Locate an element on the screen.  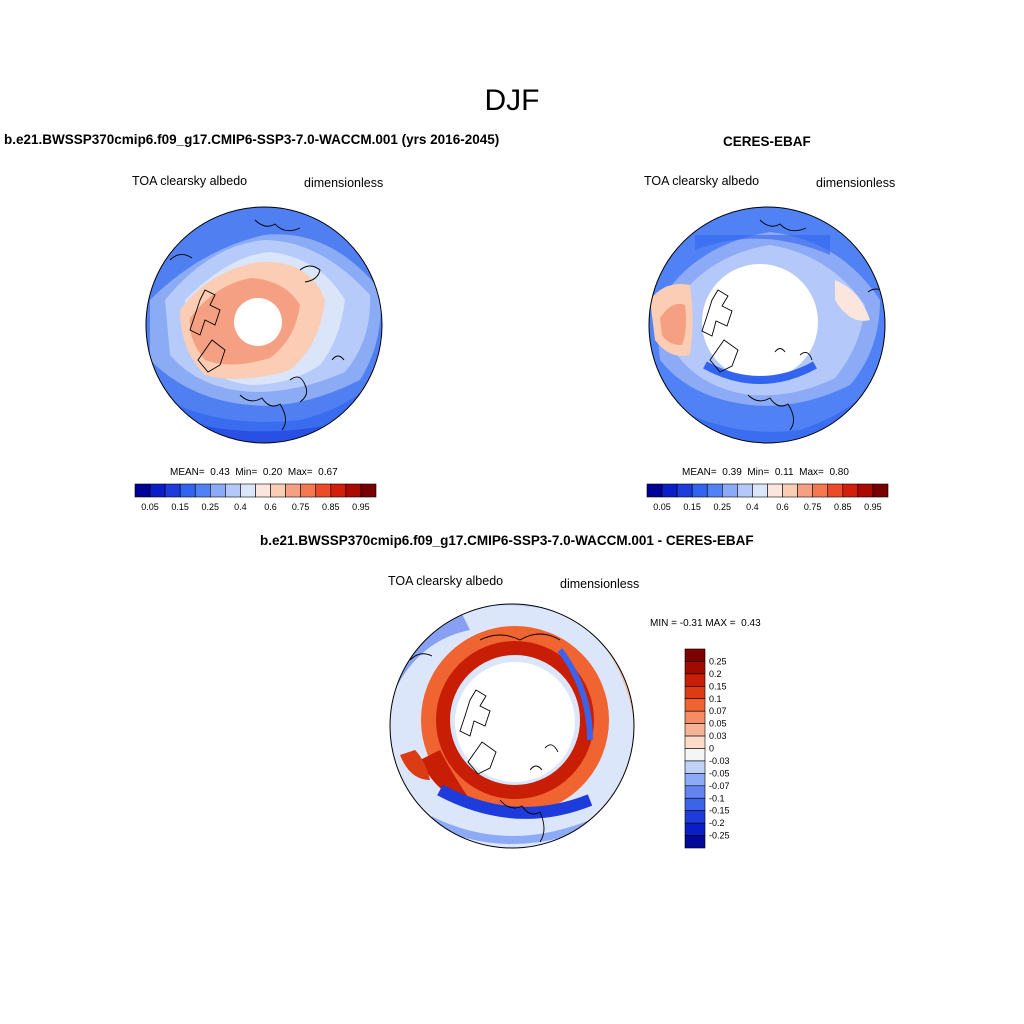
colorbar-panel1: 0.05 0.15 0.25 0.4 0.6 0.75 0.85 0.95 is located at coordinates (255, 497).